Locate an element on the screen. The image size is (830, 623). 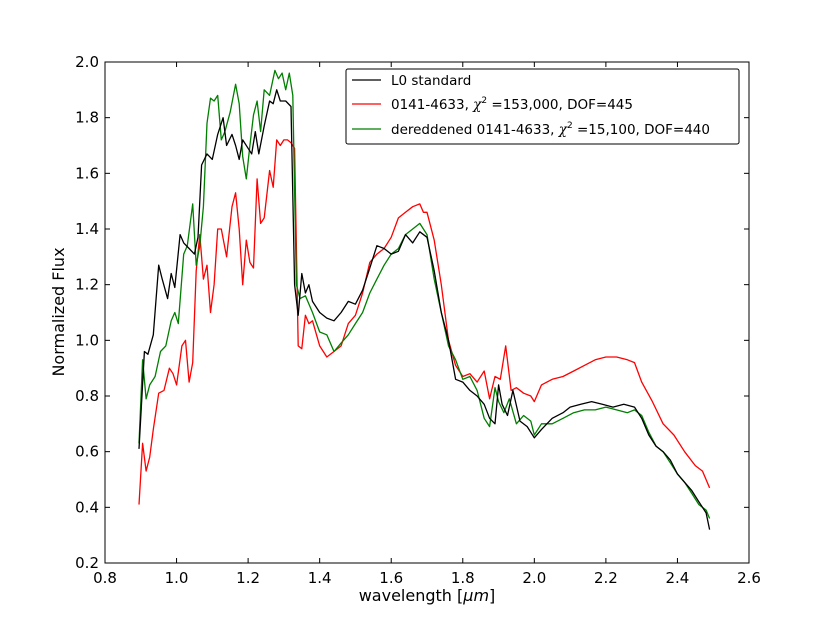
x-tick-label: 1.6 is located at coordinates (391, 578).